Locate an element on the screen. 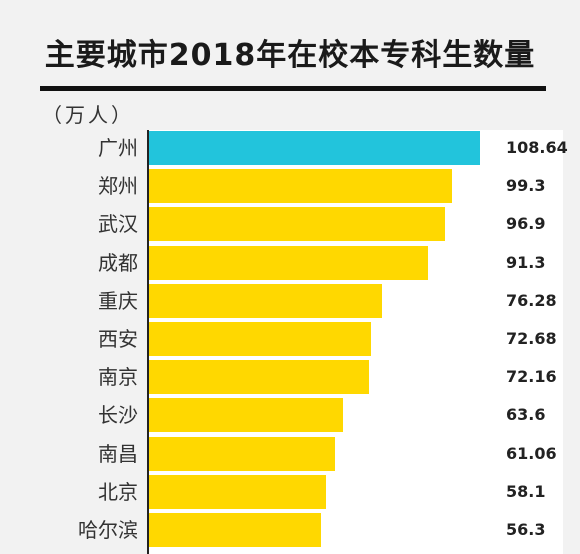 The height and width of the screenshot is (554, 580). category-label: 长沙 is located at coordinates (118, 415).